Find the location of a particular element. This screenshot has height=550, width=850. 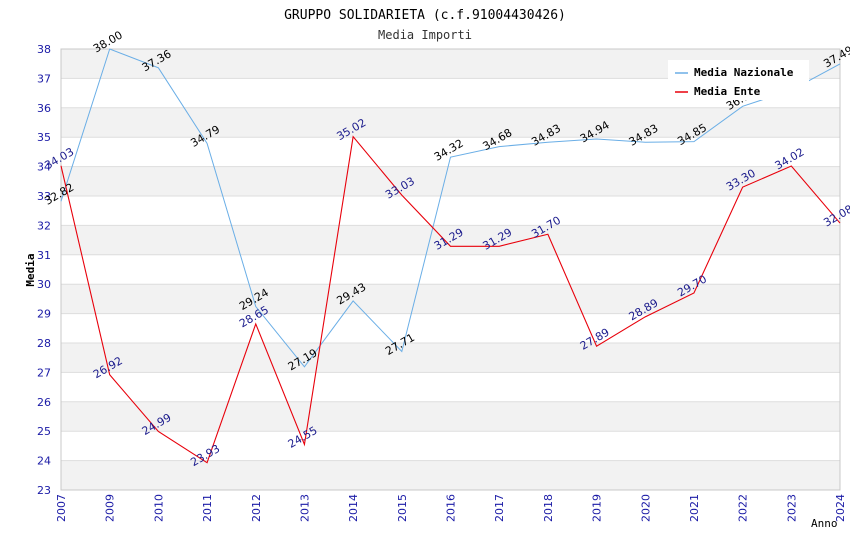

y-tick-label: 36 is located at coordinates (44, 108).